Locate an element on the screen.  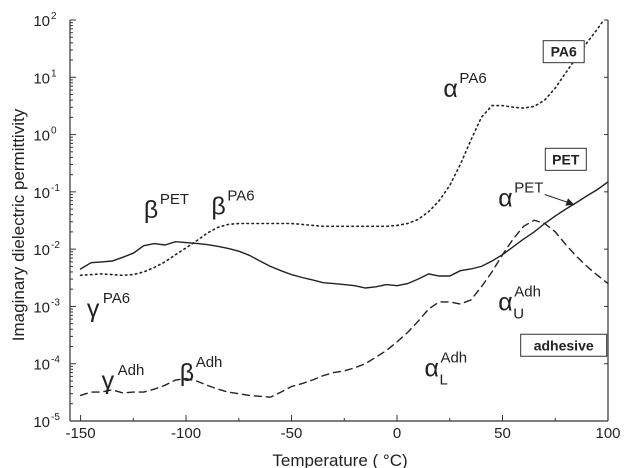
boxed-label-layer: PA6 PET adhesive is located at coordinates (564, 198).